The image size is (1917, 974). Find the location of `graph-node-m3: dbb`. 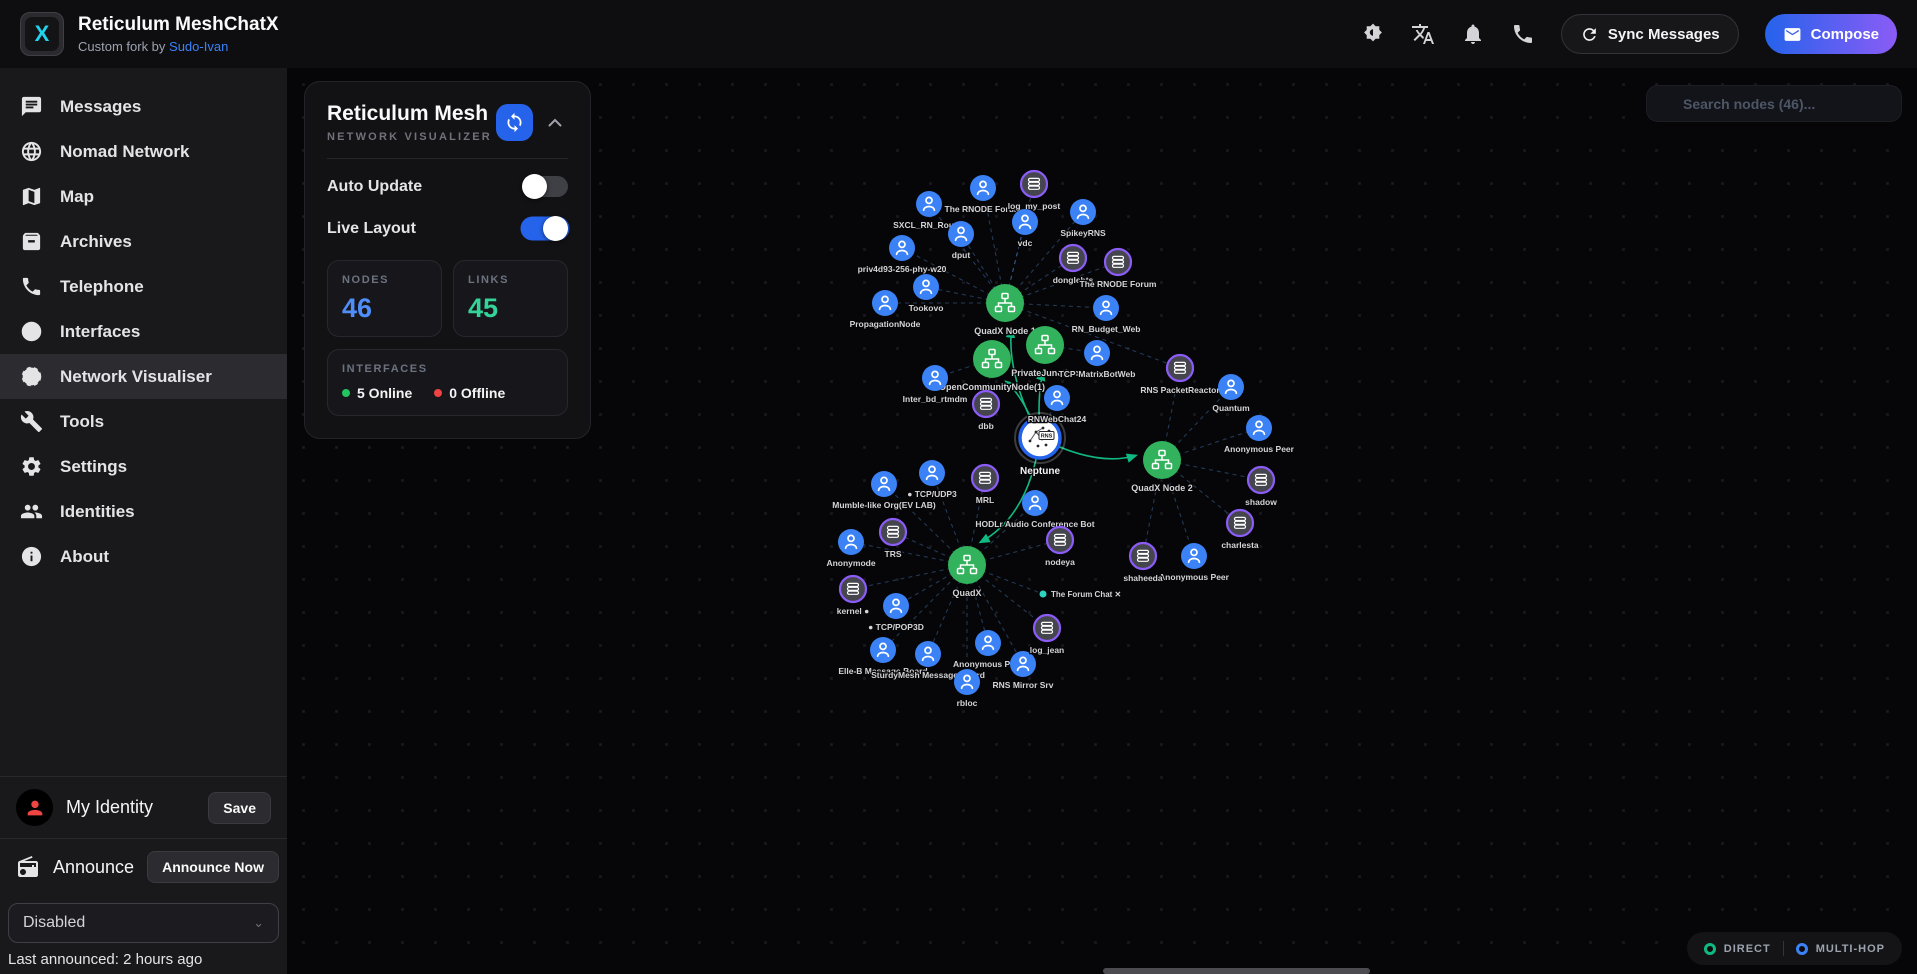

graph-node-m3: dbb is located at coordinates (986, 410).